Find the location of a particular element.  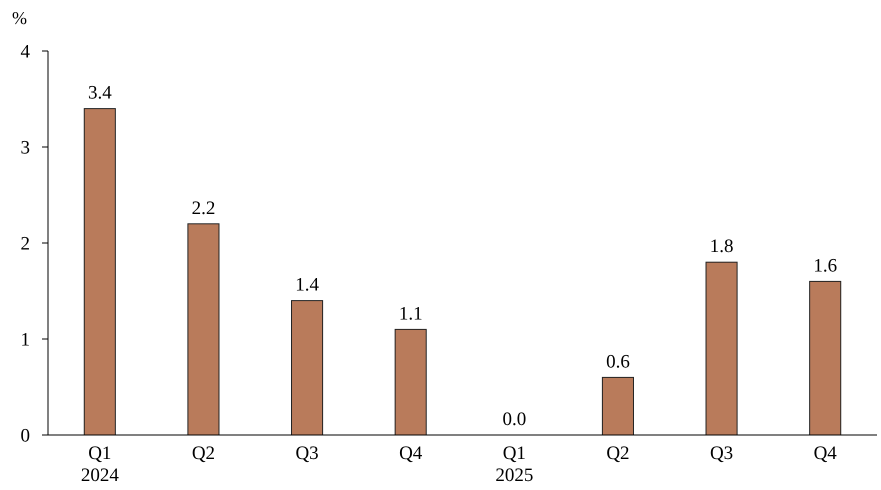

x-tick-label: Q1 2024 is located at coordinates (100, 464).